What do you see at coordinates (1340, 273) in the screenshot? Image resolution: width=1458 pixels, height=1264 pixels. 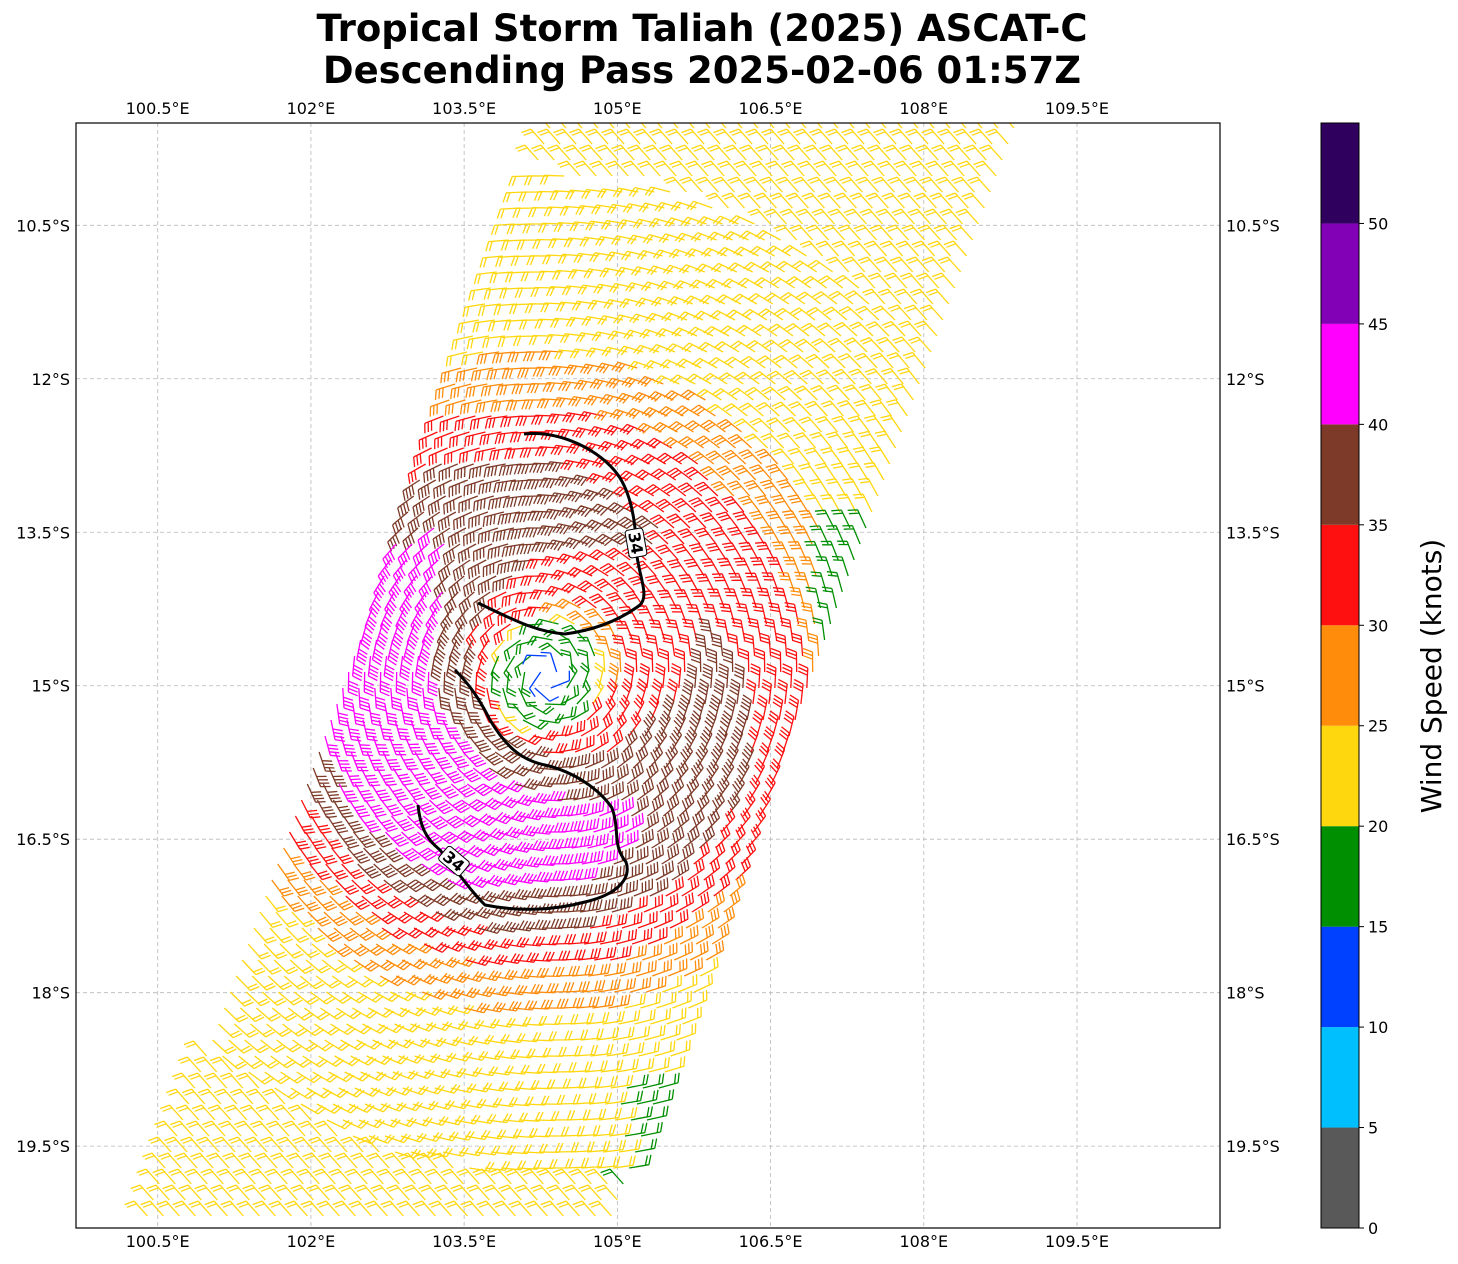 I see `colorbar-segment` at bounding box center [1340, 273].